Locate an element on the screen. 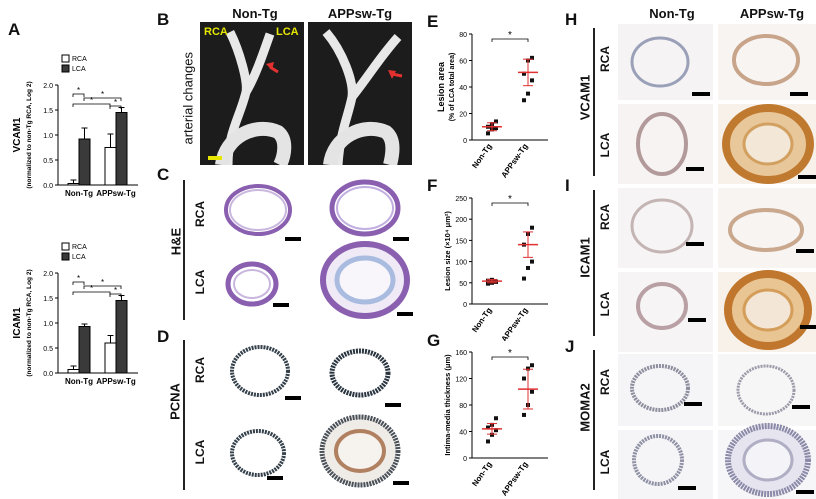 Image resolution: width=816 pixels, height=499 pixels. stain-label-pcna: PCNA is located at coordinates (175, 401).